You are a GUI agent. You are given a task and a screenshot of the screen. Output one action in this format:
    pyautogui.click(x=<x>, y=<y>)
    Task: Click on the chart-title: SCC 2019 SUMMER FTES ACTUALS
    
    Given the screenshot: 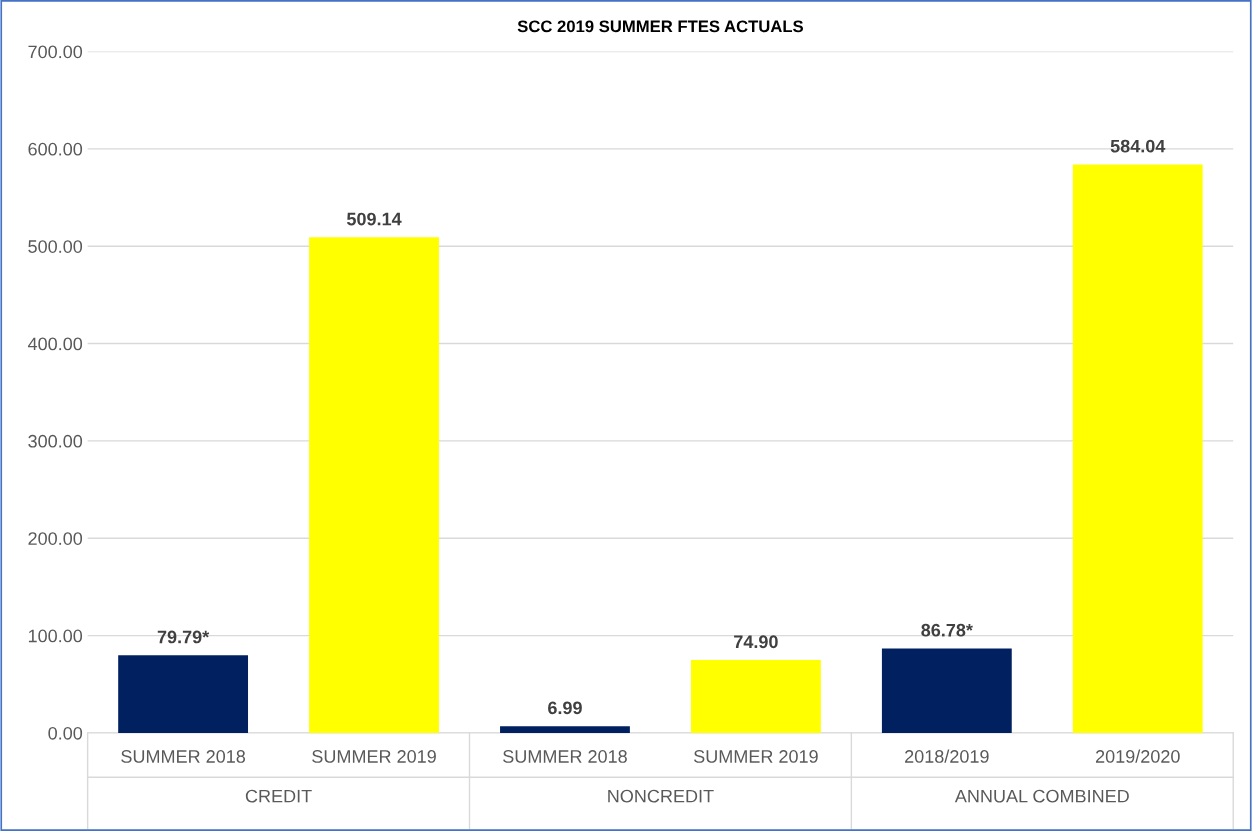 What is the action you would take?
    pyautogui.click(x=660, y=26)
    